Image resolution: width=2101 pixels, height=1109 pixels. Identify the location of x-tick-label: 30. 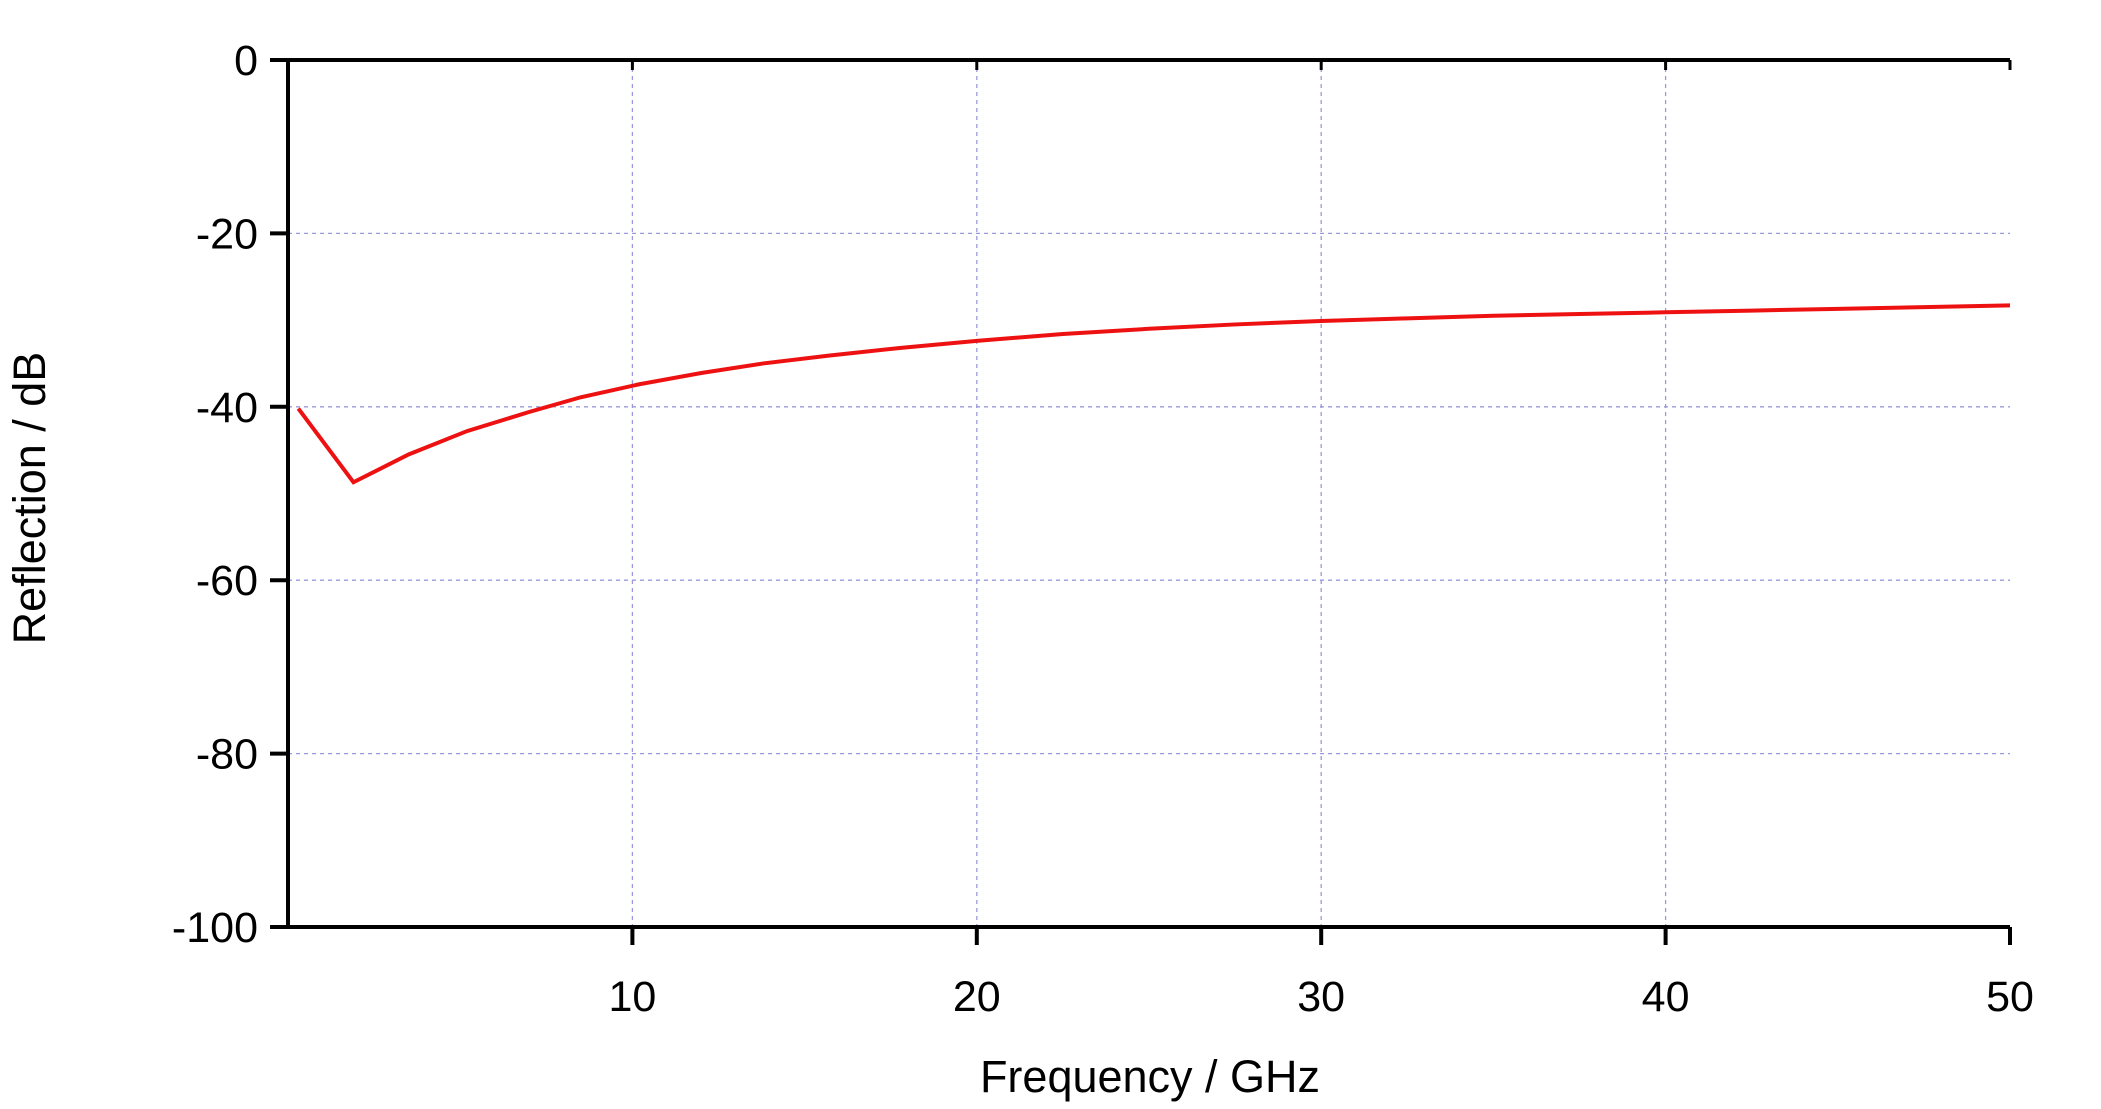
(1321, 997).